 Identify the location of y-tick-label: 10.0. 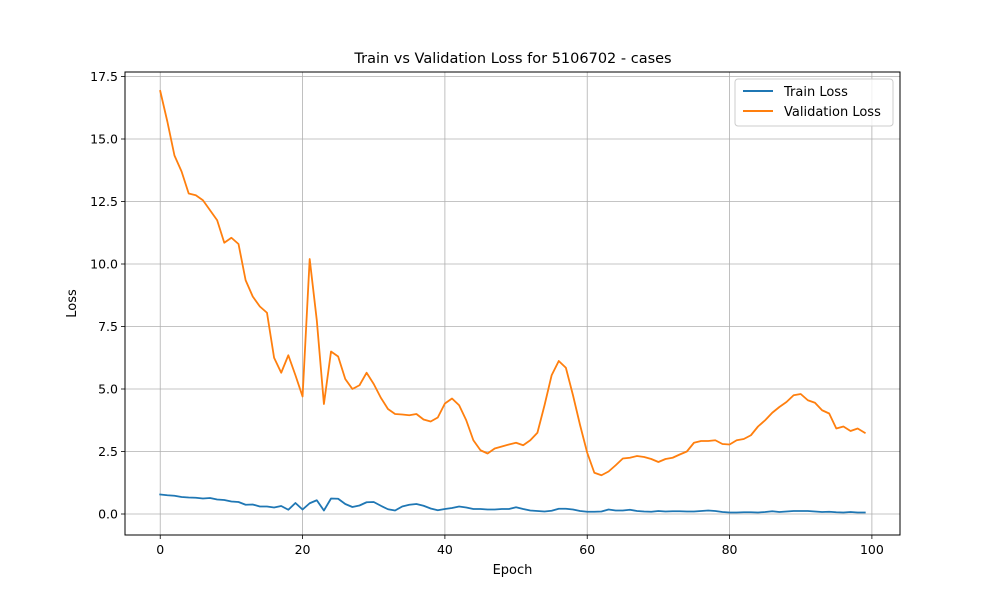
(104, 264).